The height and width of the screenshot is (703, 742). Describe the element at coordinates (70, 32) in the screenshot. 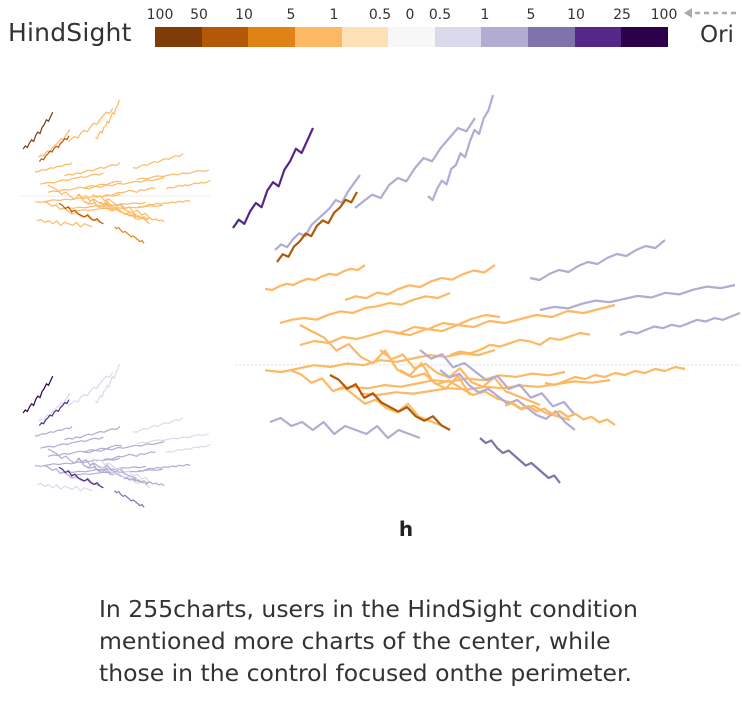

I see `legend-left-label: HindSight` at that location.